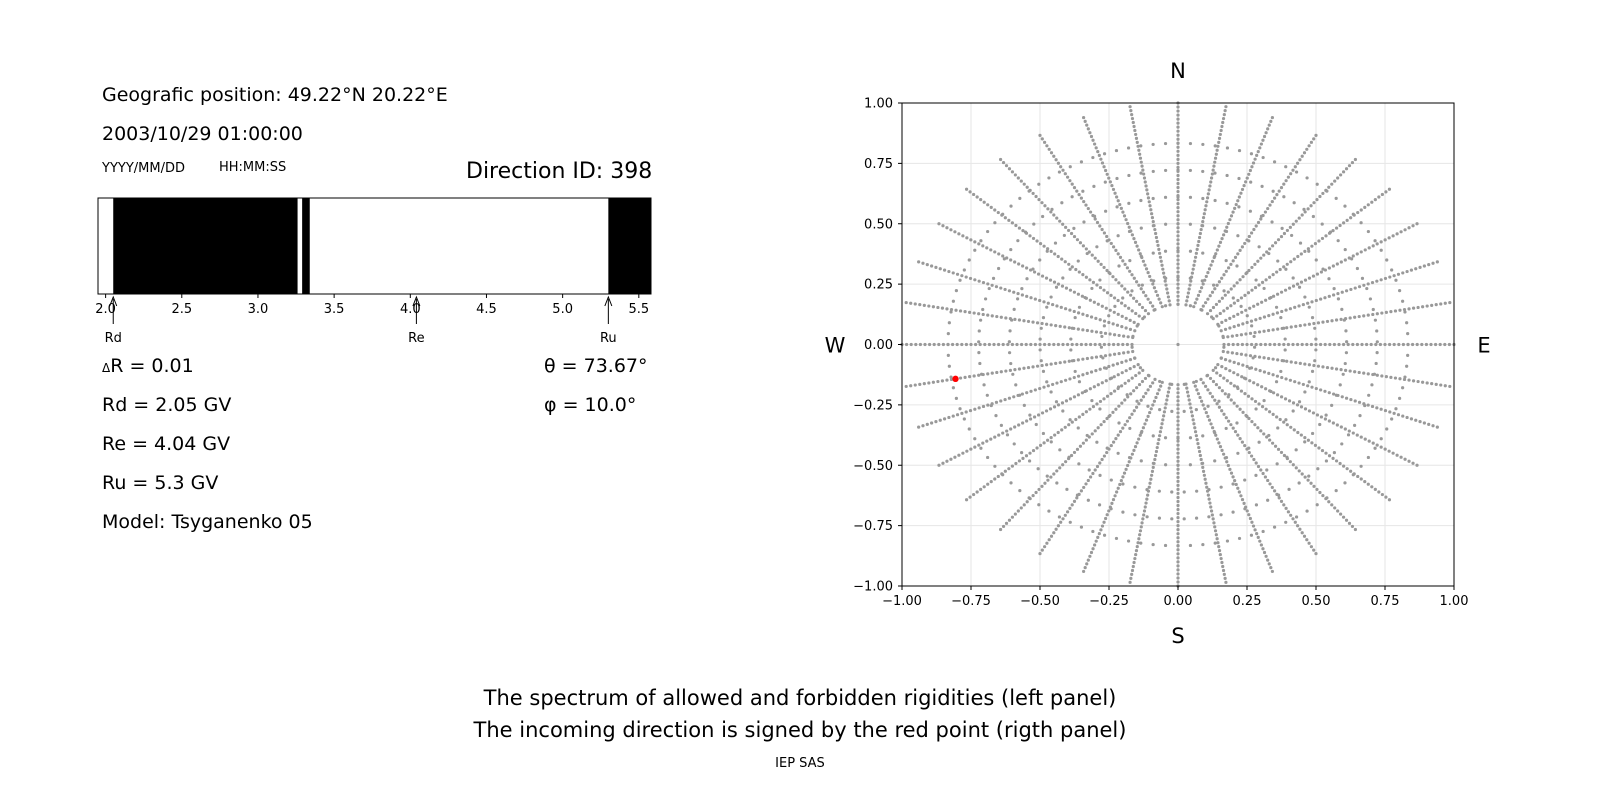 The height and width of the screenshot is (800, 1600). Describe the element at coordinates (106, 368) in the screenshot. I see `delta-symbol: Δ` at that location.